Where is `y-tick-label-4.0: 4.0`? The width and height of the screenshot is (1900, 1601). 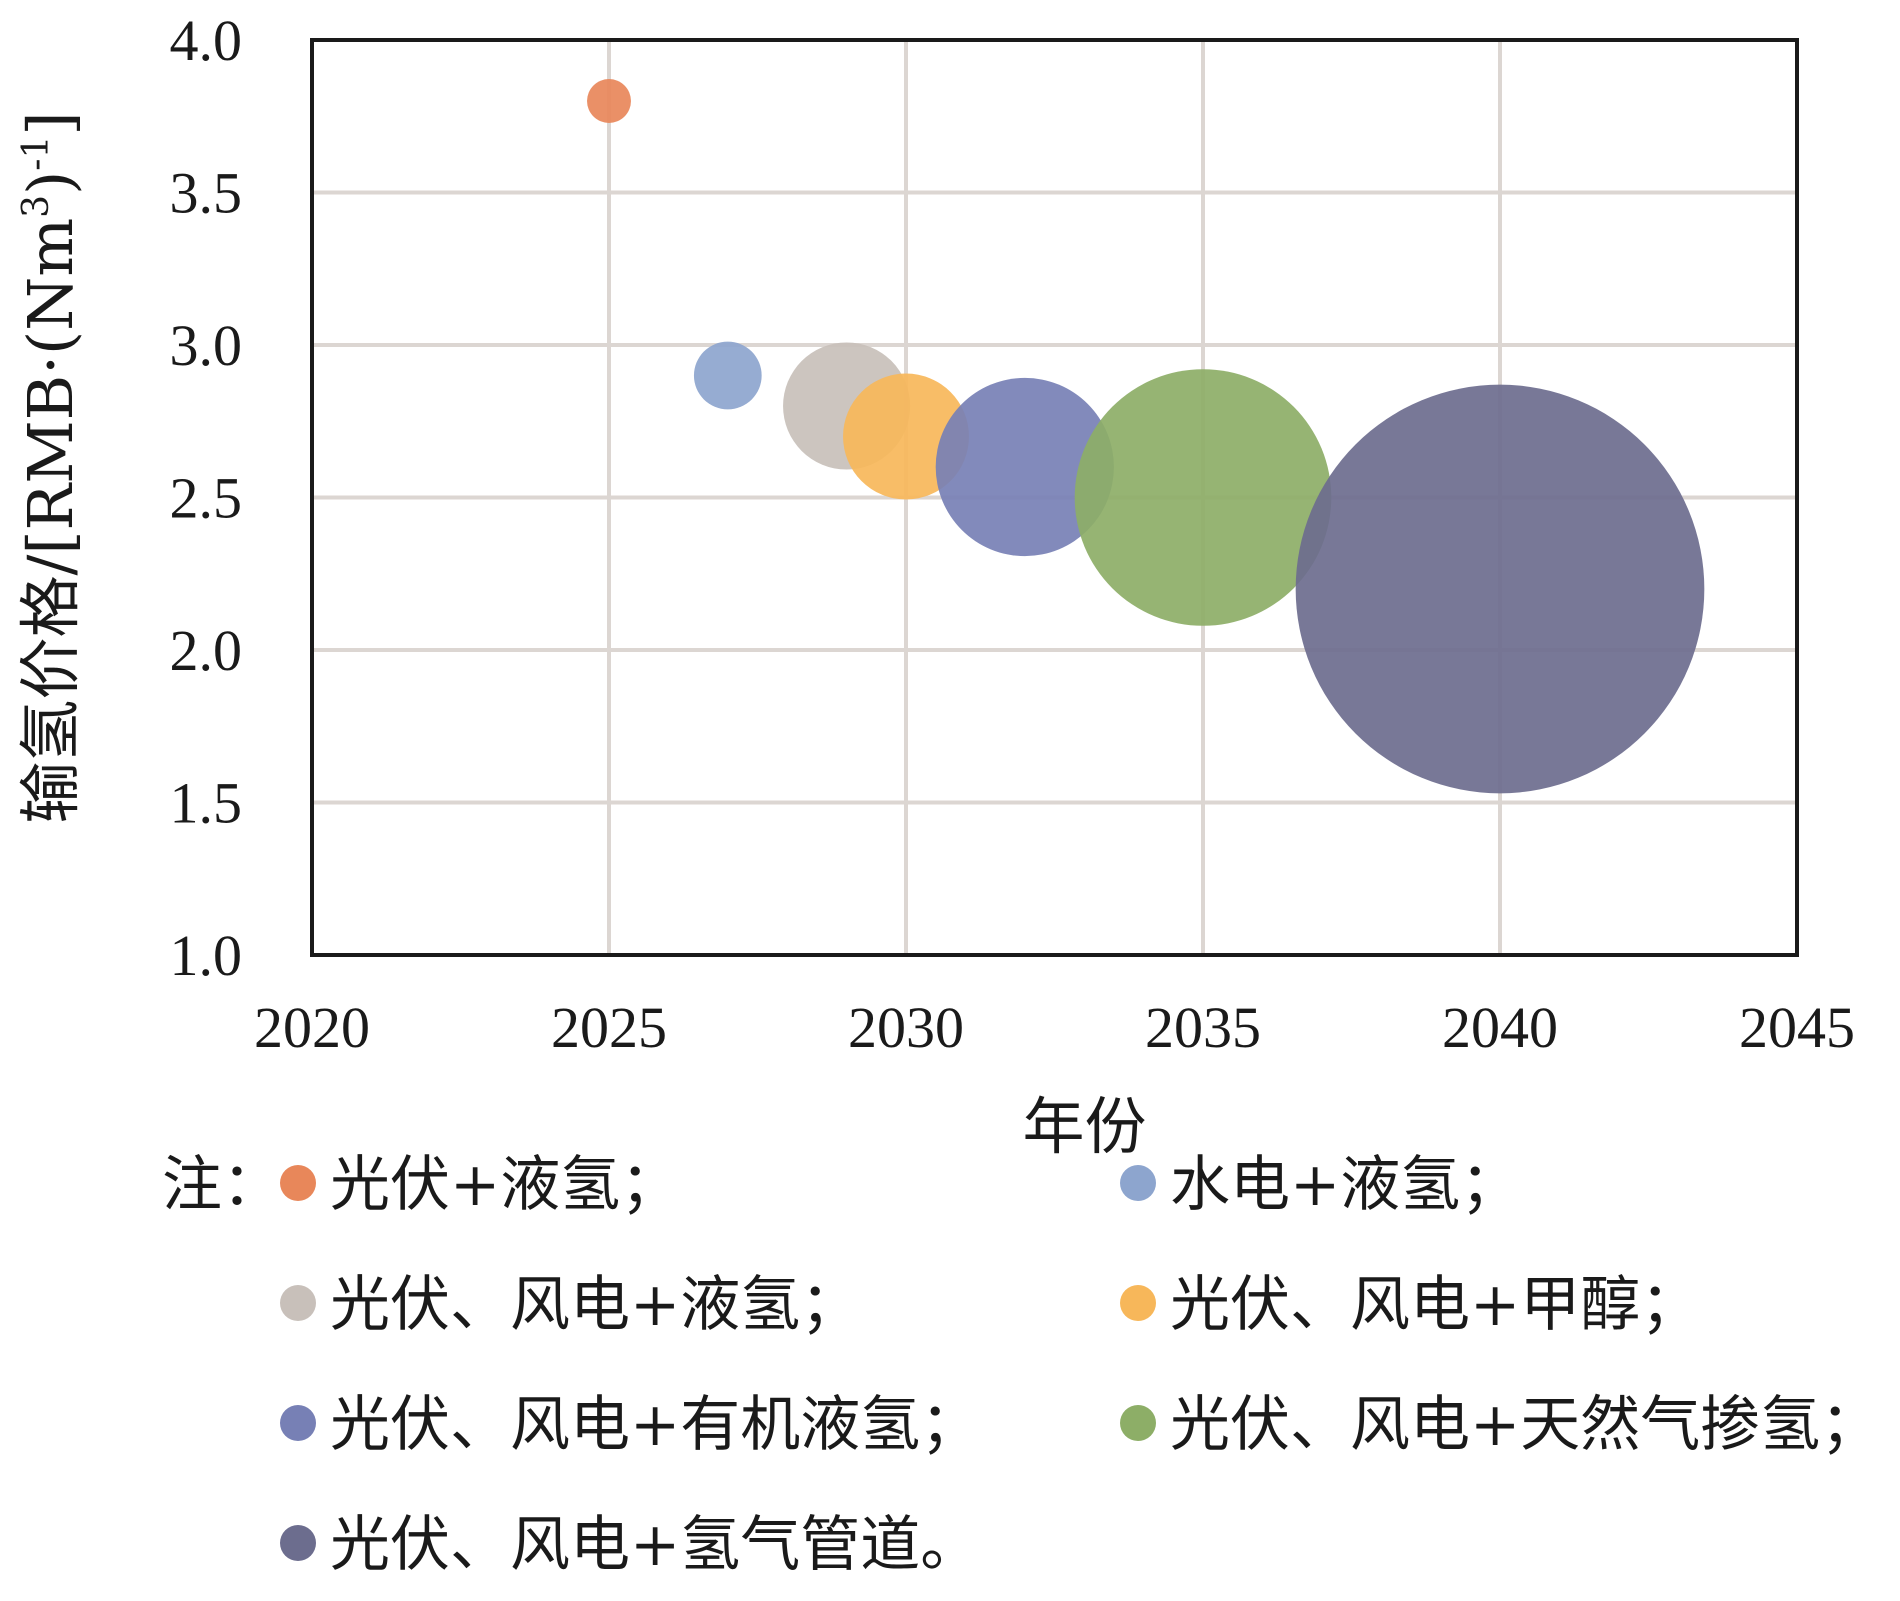
y-tick-label-4.0: 4.0 is located at coordinates (206, 40).